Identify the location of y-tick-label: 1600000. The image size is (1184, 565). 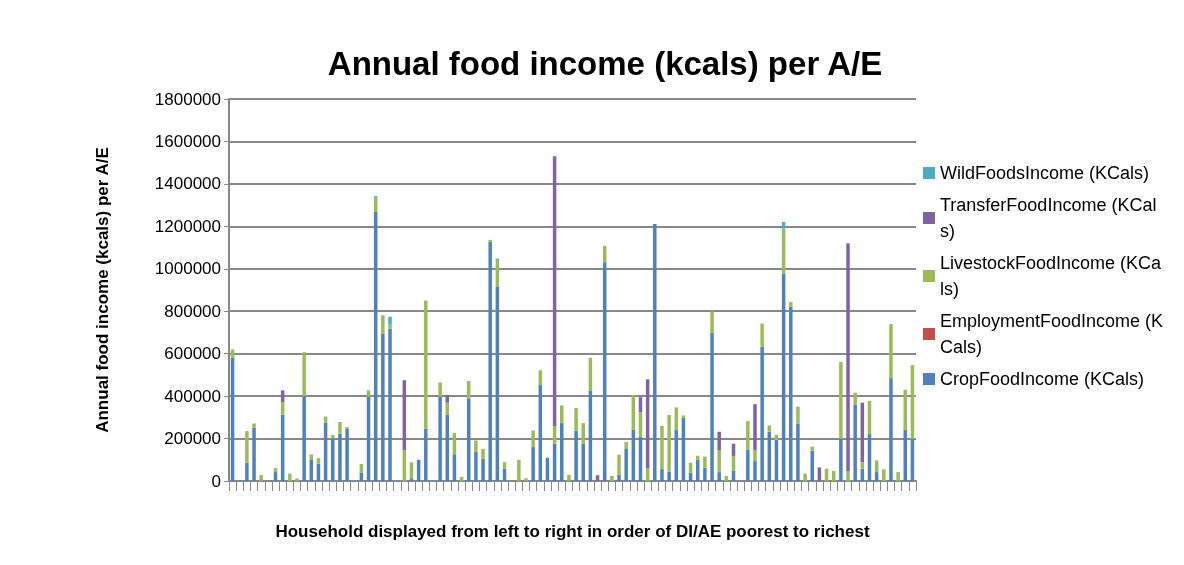
(187, 141).